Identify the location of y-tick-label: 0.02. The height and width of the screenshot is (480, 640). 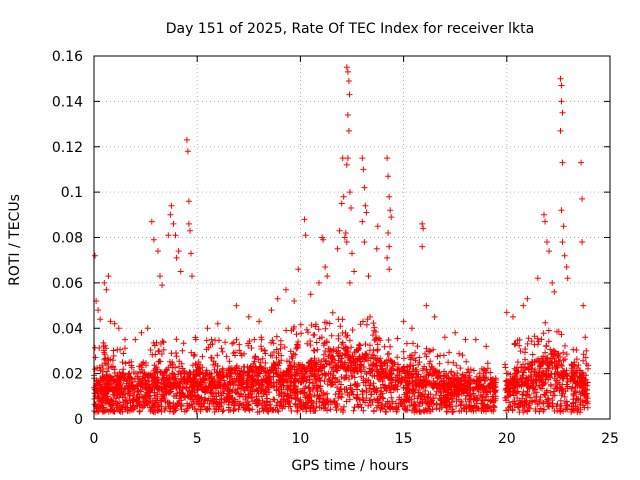
(67, 375).